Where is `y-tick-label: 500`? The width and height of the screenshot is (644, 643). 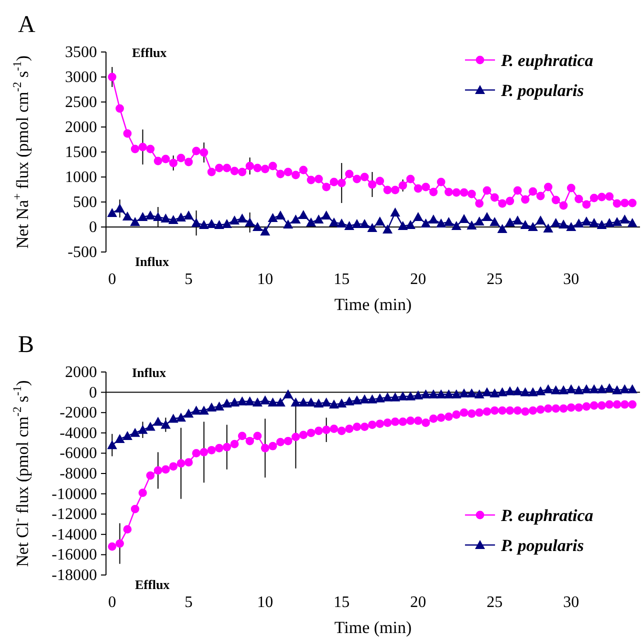
y-tick-label: 500 is located at coordinates (85, 202).